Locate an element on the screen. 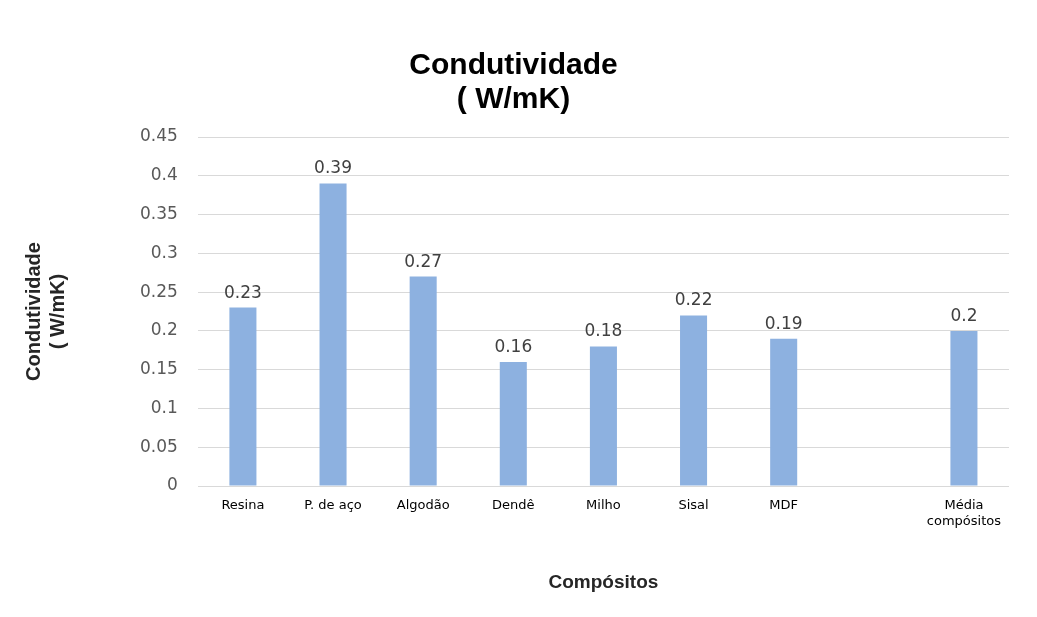 This screenshot has width=1037, height=617. y-tick-label: 0.05 is located at coordinates (158, 445).